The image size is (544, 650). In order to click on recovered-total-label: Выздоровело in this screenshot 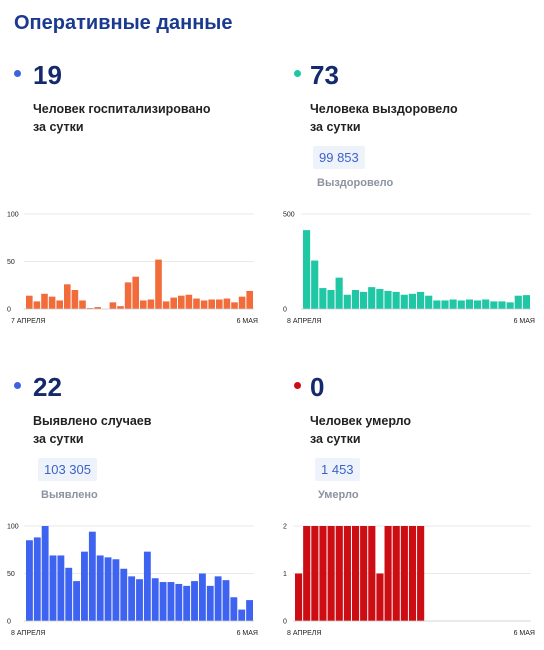, I will do `click(355, 183)`.